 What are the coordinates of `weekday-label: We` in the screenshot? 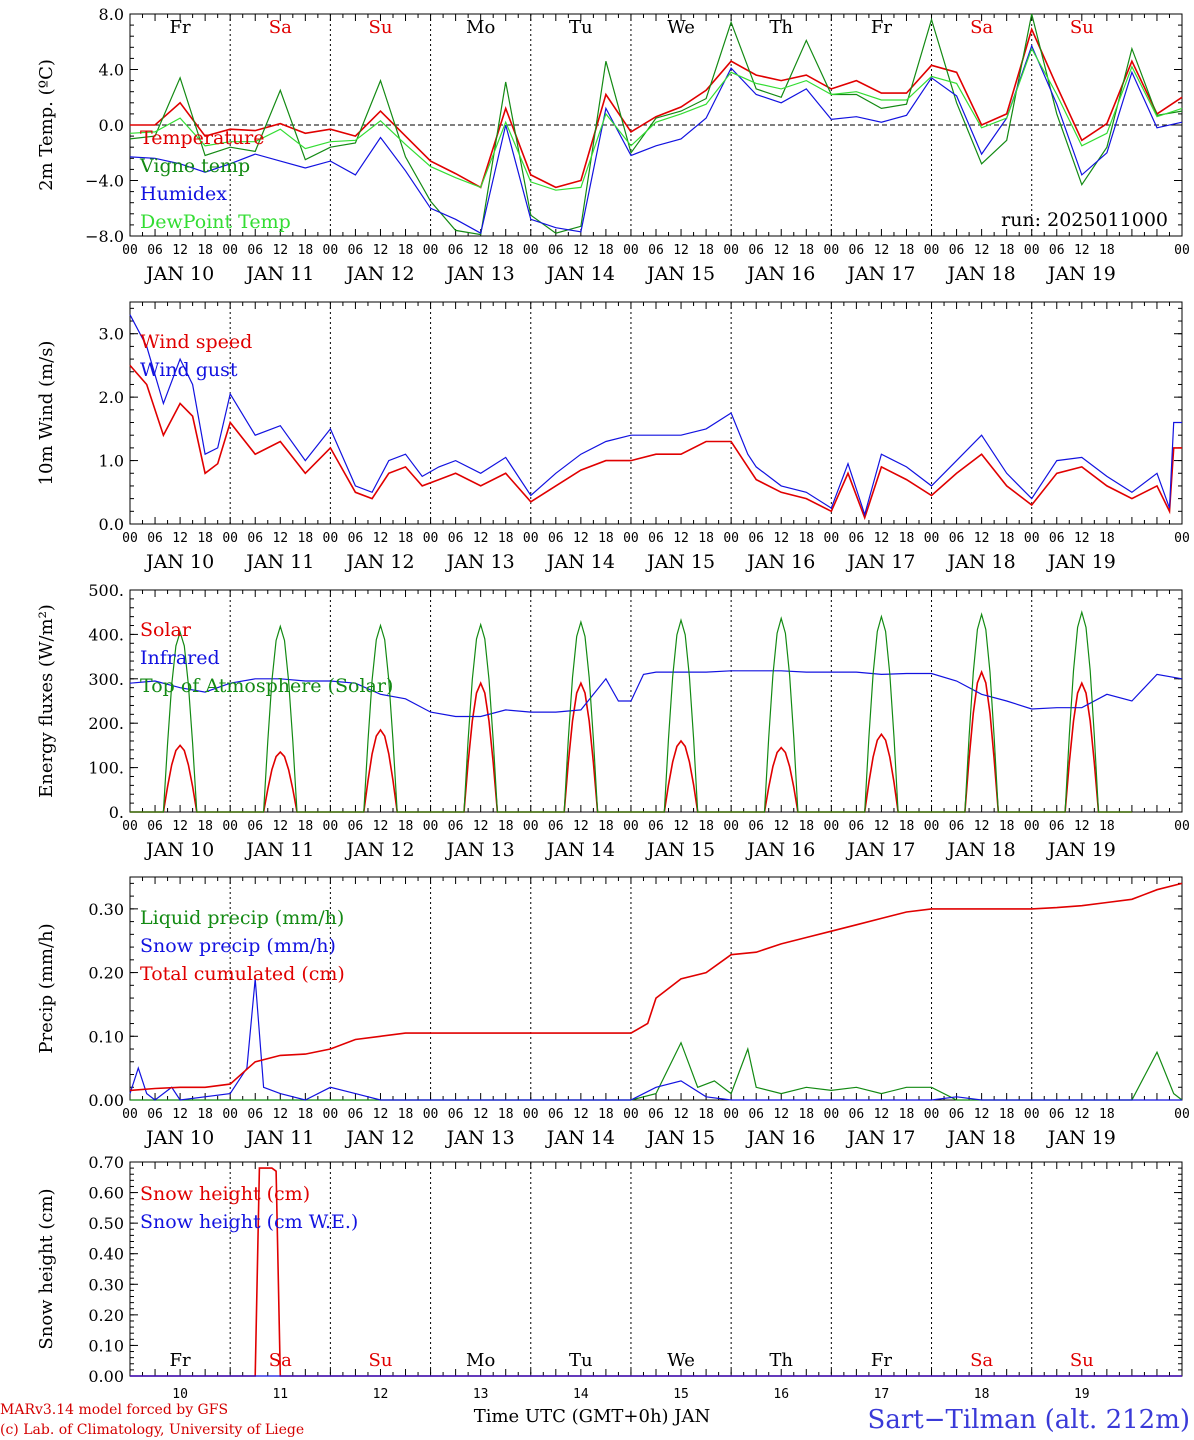 It's located at (681, 27).